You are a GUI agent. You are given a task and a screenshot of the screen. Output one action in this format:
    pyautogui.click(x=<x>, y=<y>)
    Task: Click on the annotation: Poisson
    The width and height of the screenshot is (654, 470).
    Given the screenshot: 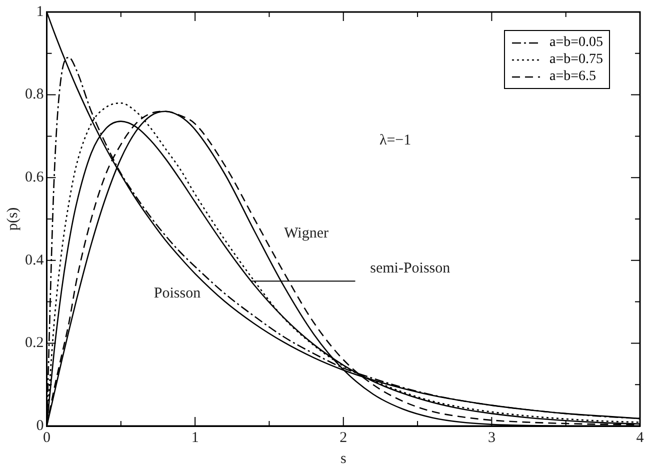 What is the action you would take?
    pyautogui.click(x=178, y=293)
    